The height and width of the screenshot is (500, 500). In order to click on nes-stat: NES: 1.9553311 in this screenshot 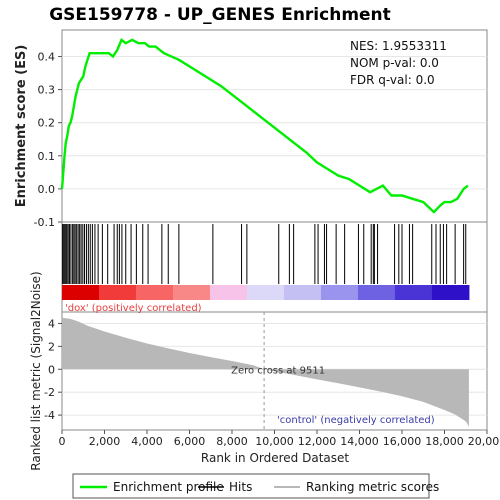, I will do `click(398, 46)`.